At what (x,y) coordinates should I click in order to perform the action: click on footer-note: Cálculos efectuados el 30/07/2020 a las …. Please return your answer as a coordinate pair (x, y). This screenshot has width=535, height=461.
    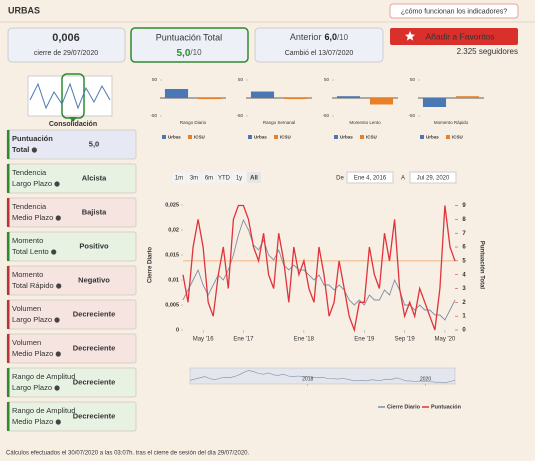
    Looking at the image, I should click on (127, 454).